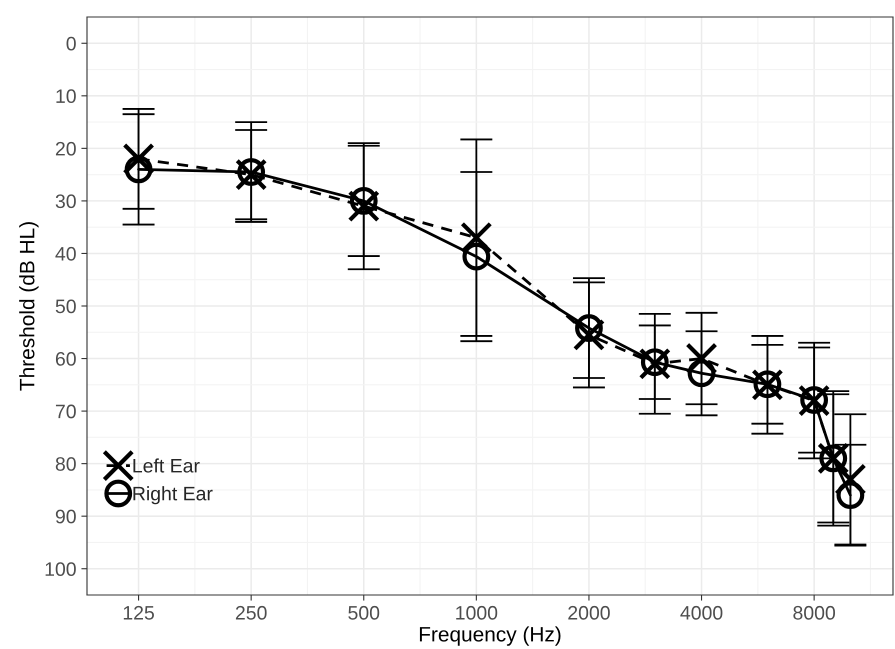 This screenshot has width=895, height=649. I want to click on x-tick-label: 4000, so click(701, 613).